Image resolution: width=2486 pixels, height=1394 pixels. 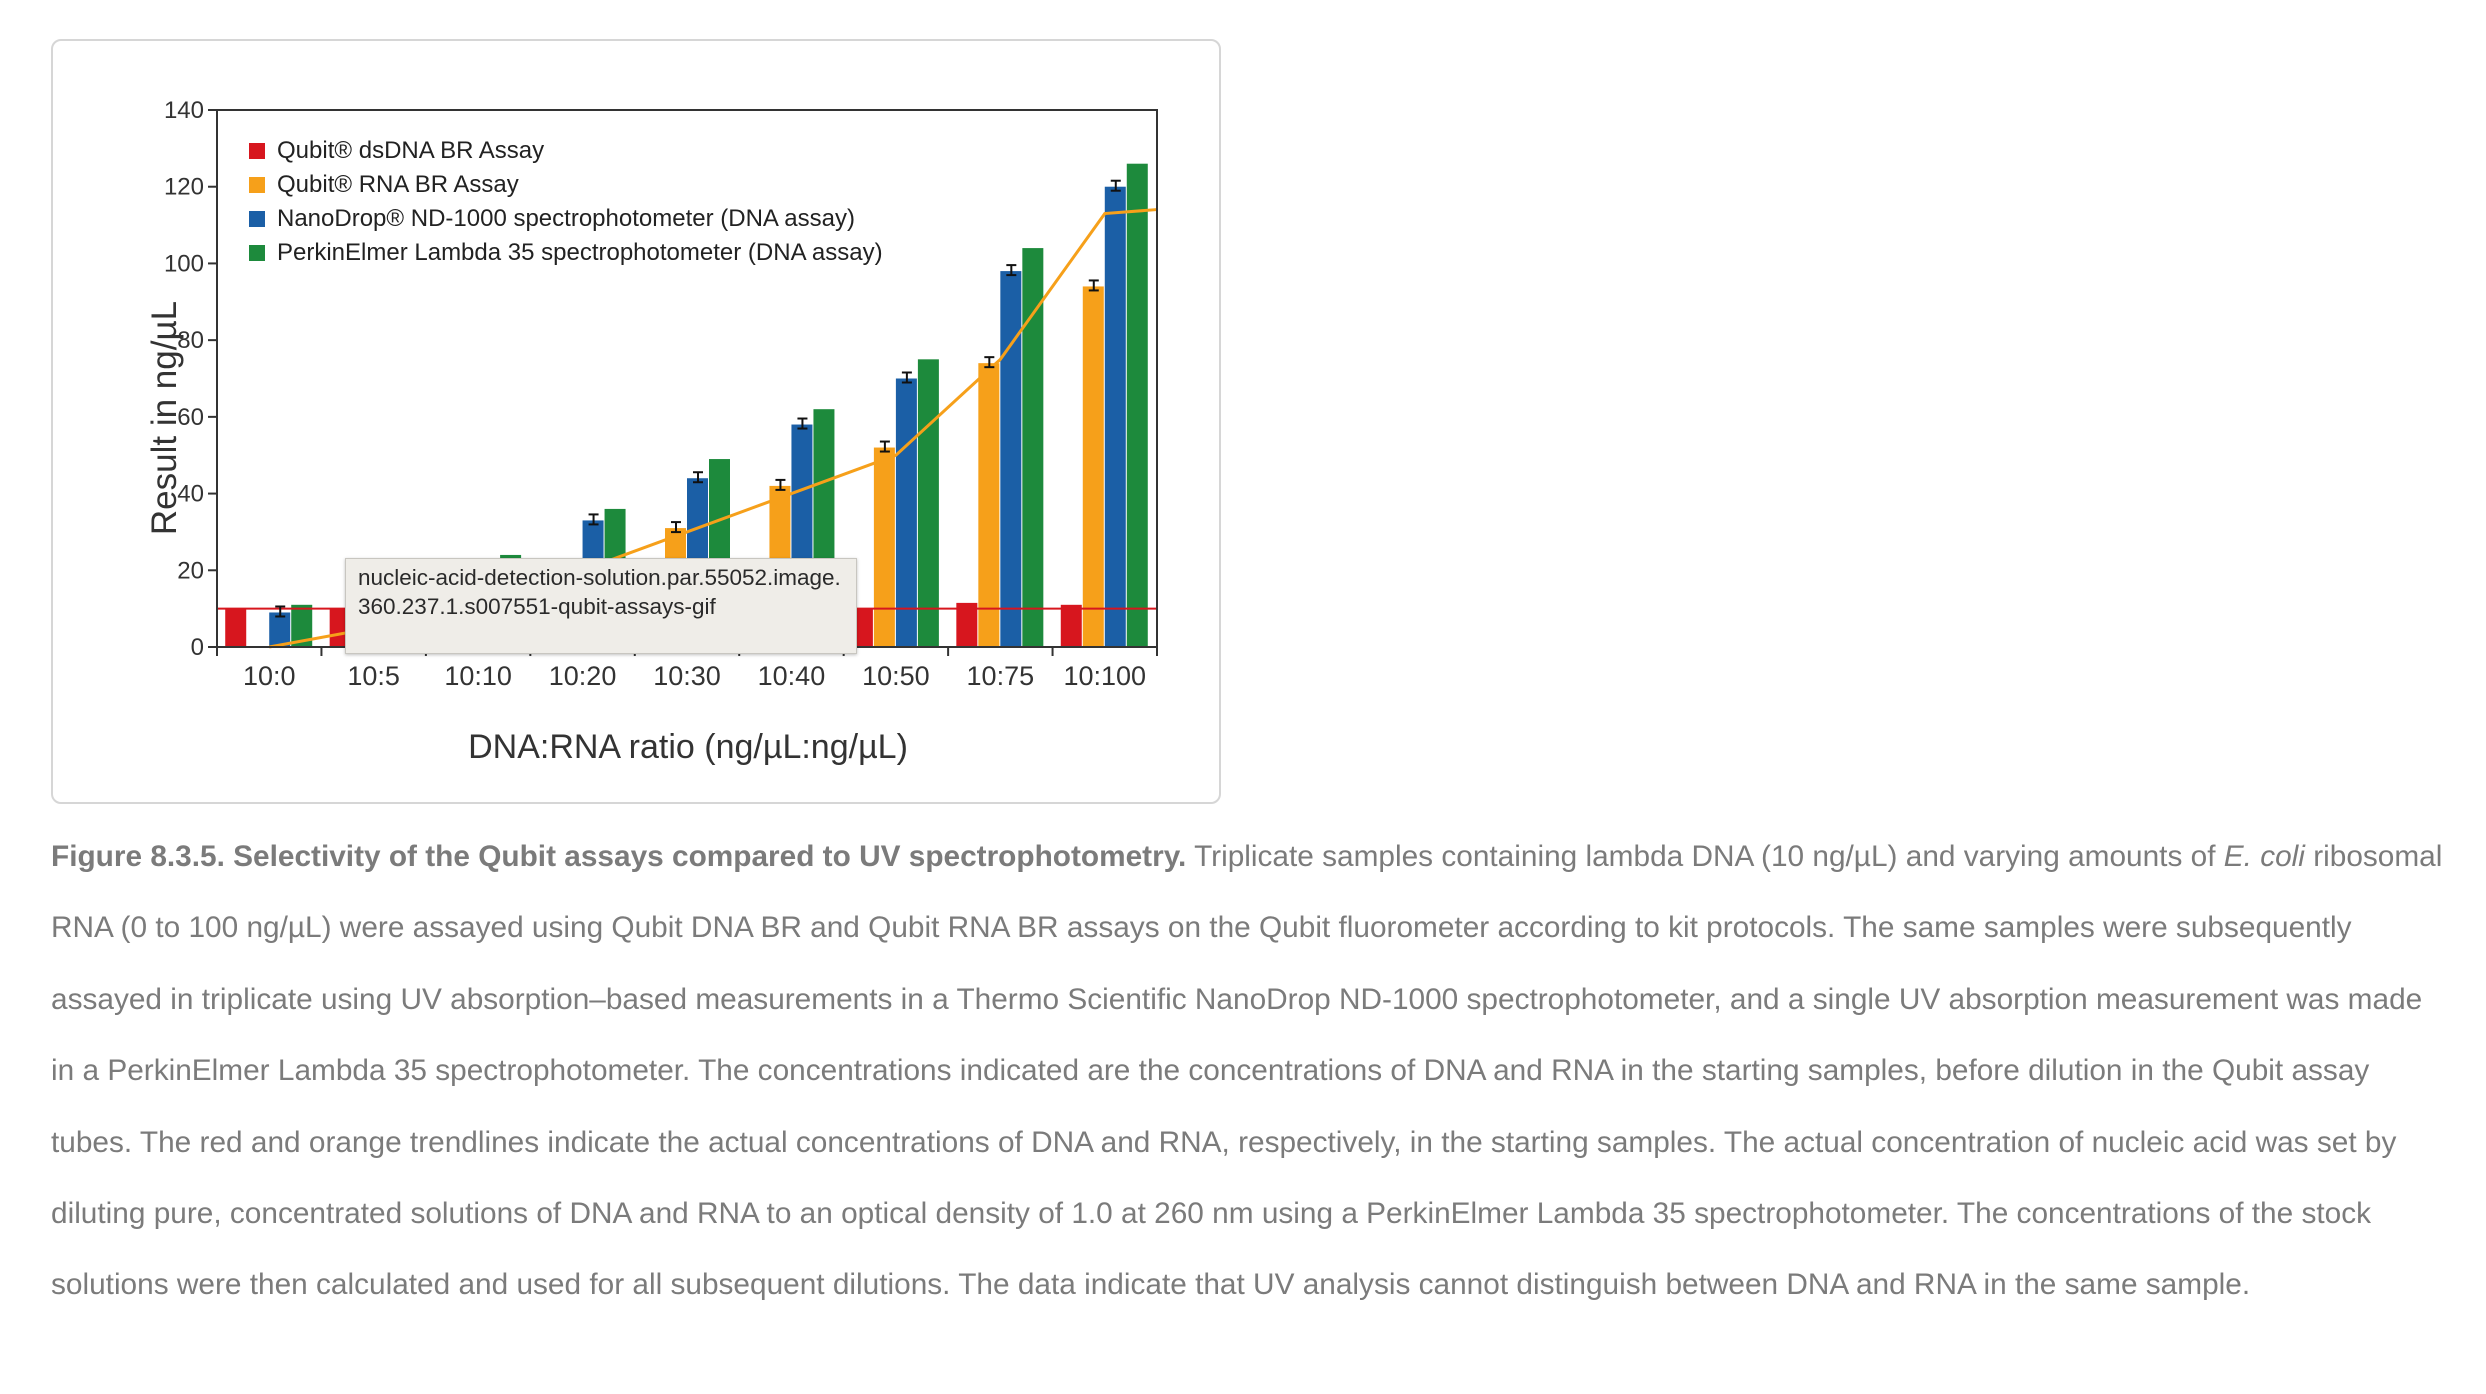 I want to click on y-tick-label-20: 20, so click(x=190, y=570).